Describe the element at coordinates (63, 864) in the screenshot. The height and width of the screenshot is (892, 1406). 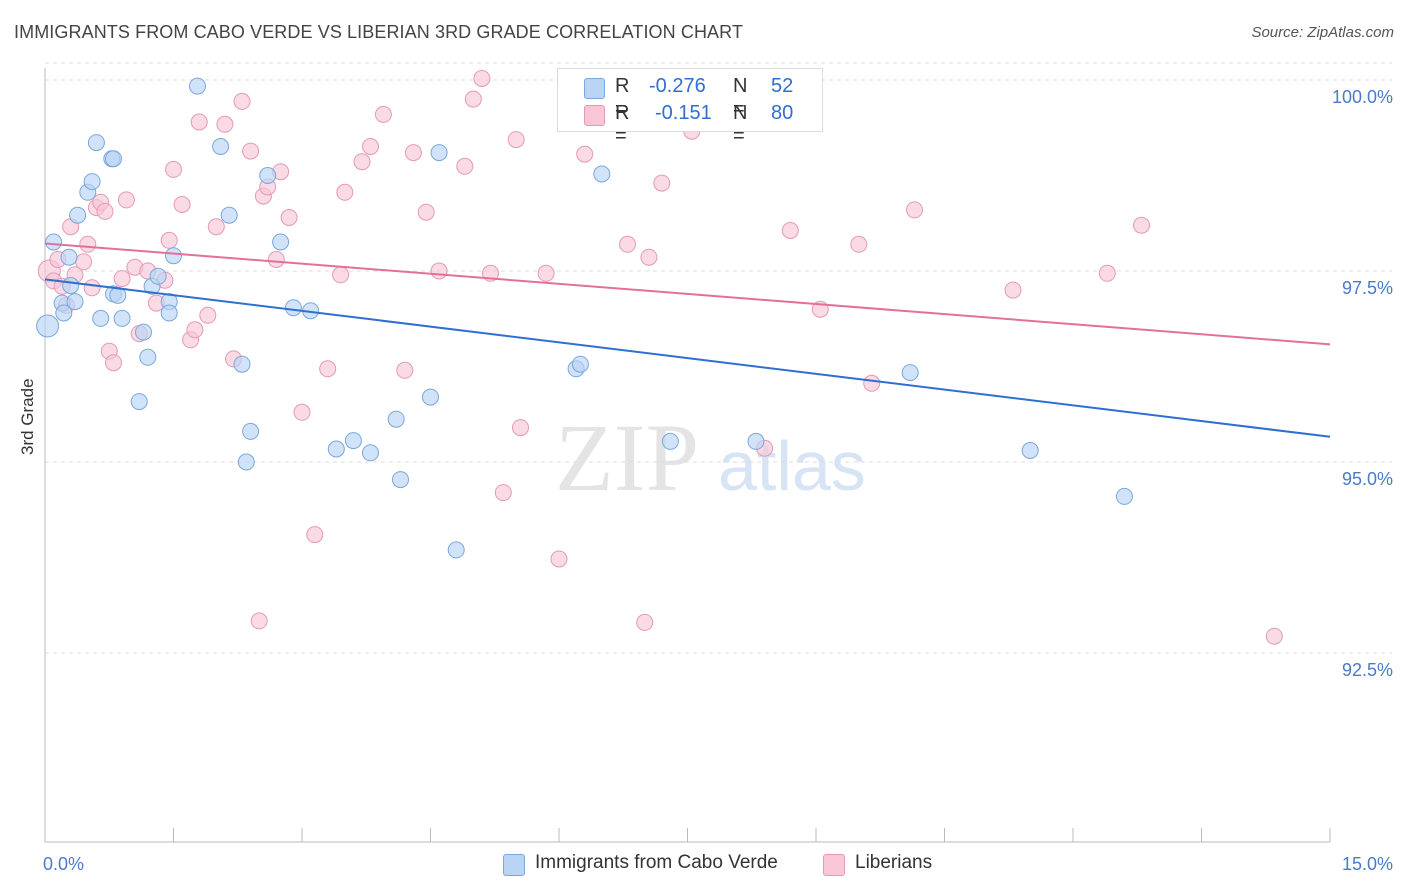
I see `x-tick-label: 0.0%` at that location.